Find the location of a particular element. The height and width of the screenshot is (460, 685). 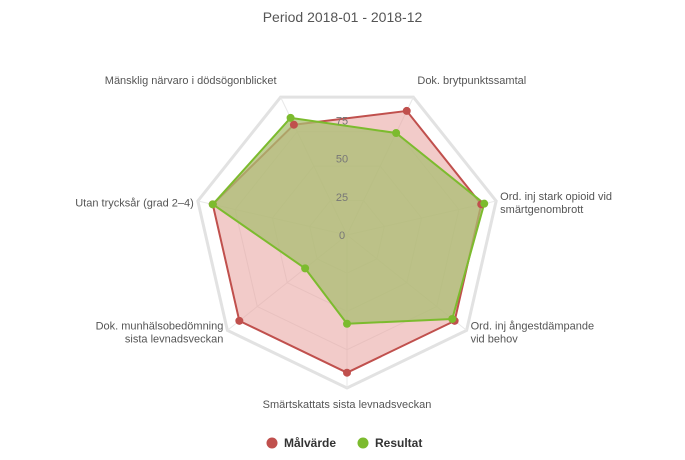

axis-label-line: Ord. inj ångestdämpande is located at coordinates (533, 326).